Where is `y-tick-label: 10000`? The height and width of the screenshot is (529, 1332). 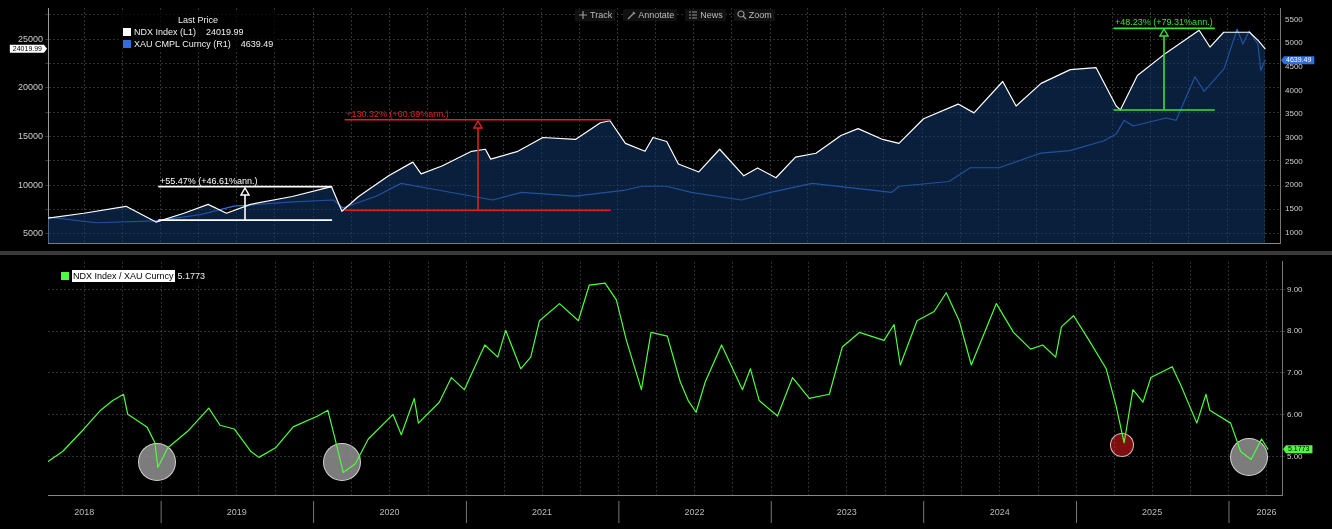
y-tick-label: 10000 is located at coordinates (30, 184).